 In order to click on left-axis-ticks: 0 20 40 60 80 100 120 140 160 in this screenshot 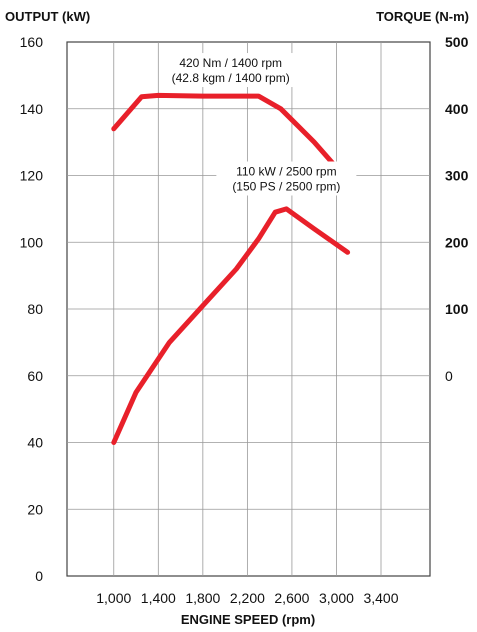, I will do `click(32, 309)`.